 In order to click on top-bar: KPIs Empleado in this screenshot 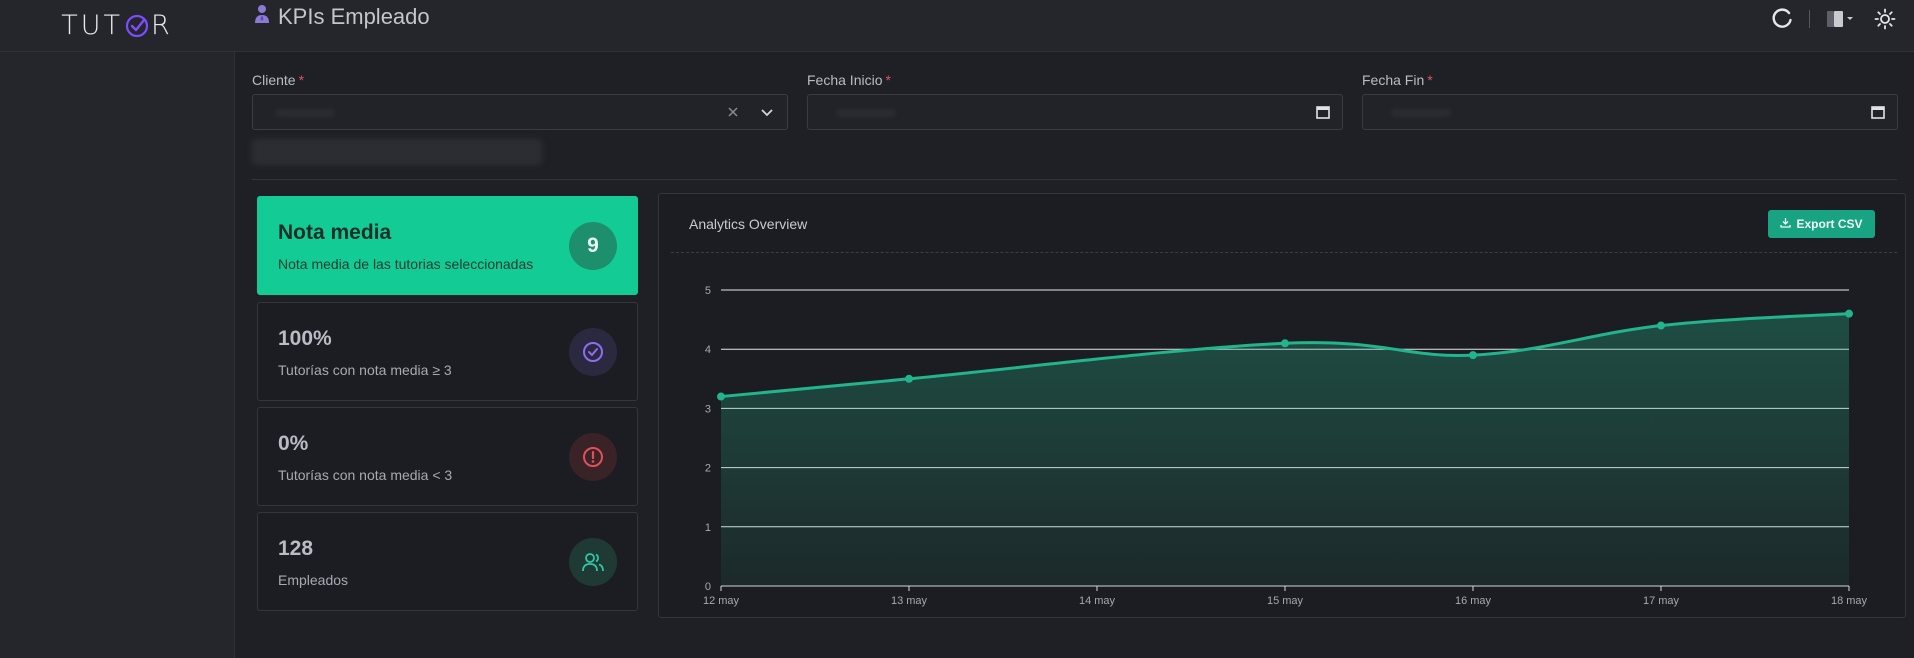, I will do `click(1073, 26)`.